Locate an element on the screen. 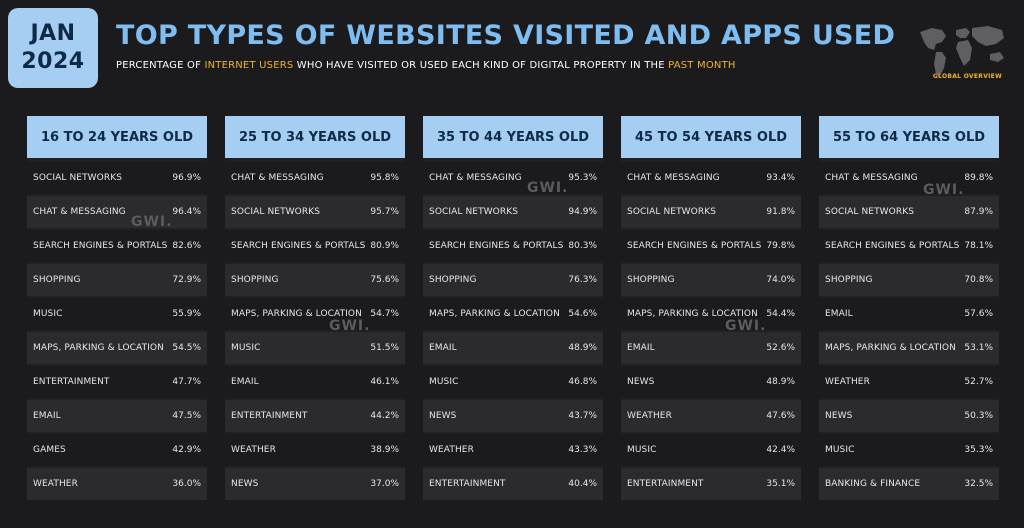 This screenshot has width=1024, height=528. table-row: CHAT & MESSAGING 95.3% is located at coordinates (513, 178).